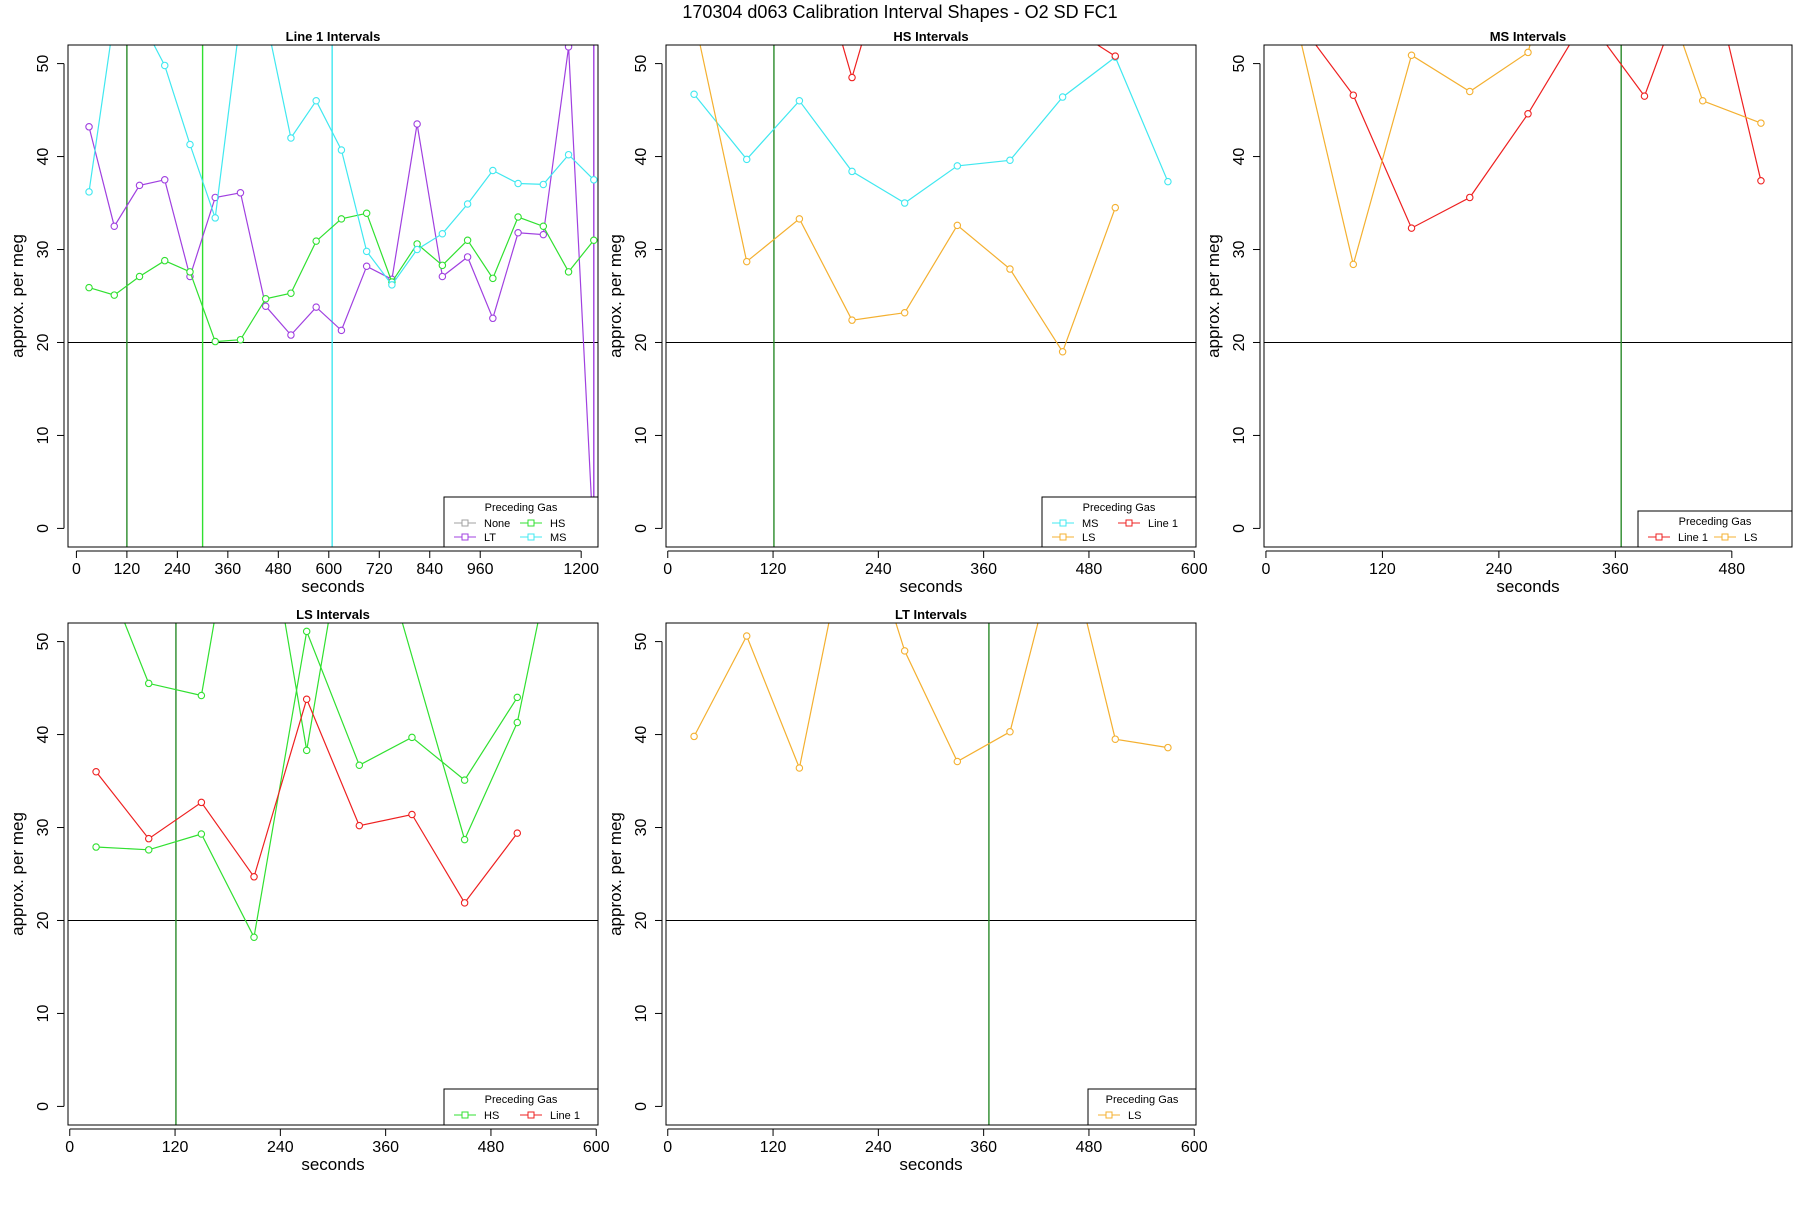 Image resolution: width=1800 pixels, height=1205 pixels. What do you see at coordinates (641, 1013) in the screenshot?
I see `y-tick-label: 10` at bounding box center [641, 1013].